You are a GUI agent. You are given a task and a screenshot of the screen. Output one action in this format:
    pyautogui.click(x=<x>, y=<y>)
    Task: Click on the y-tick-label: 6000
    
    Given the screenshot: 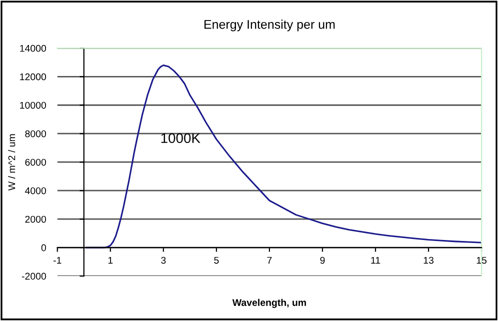 What is the action you would take?
    pyautogui.click(x=35, y=162)
    